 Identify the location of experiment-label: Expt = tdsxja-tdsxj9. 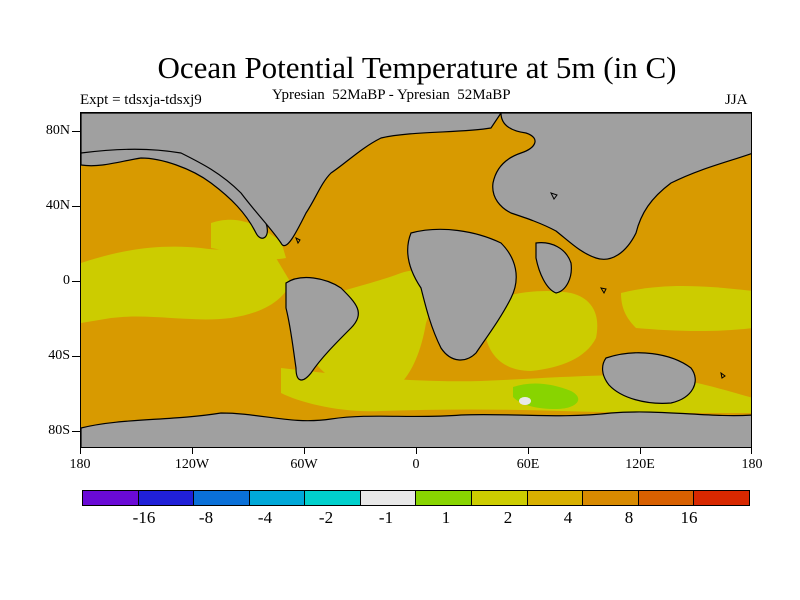
(141, 100).